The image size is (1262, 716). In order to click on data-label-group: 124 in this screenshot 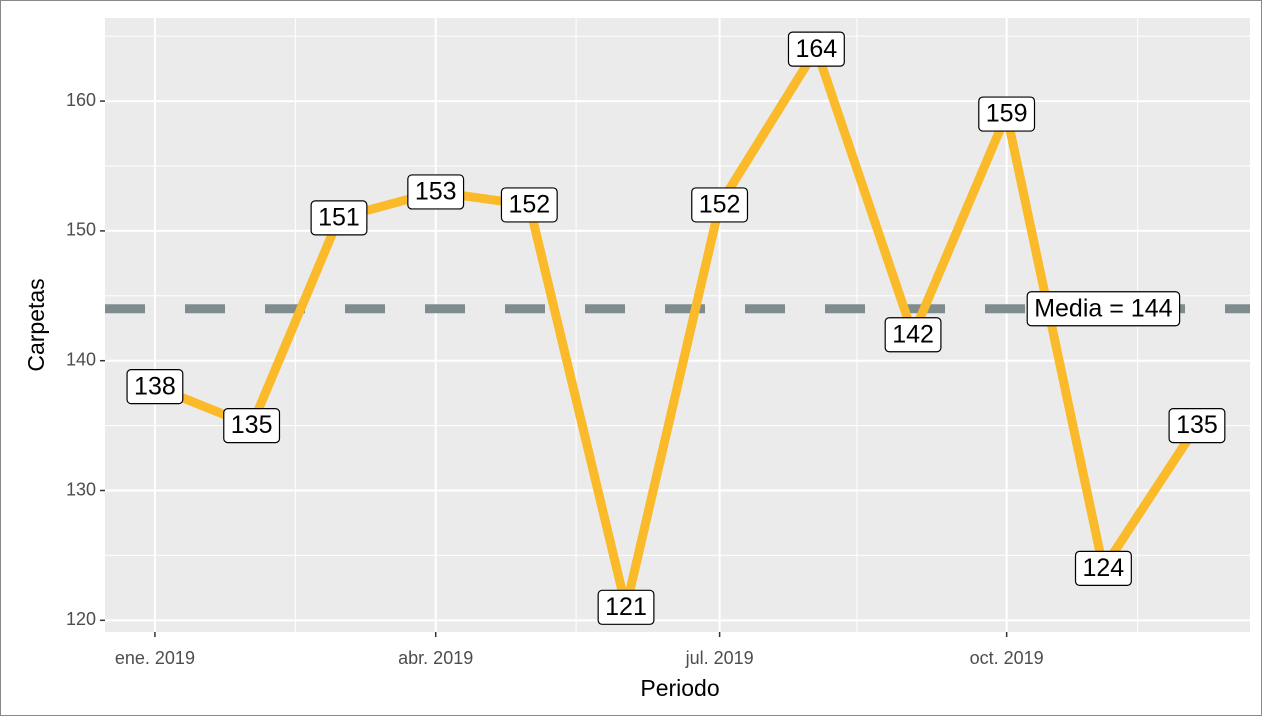, I will do `click(1103, 568)`.